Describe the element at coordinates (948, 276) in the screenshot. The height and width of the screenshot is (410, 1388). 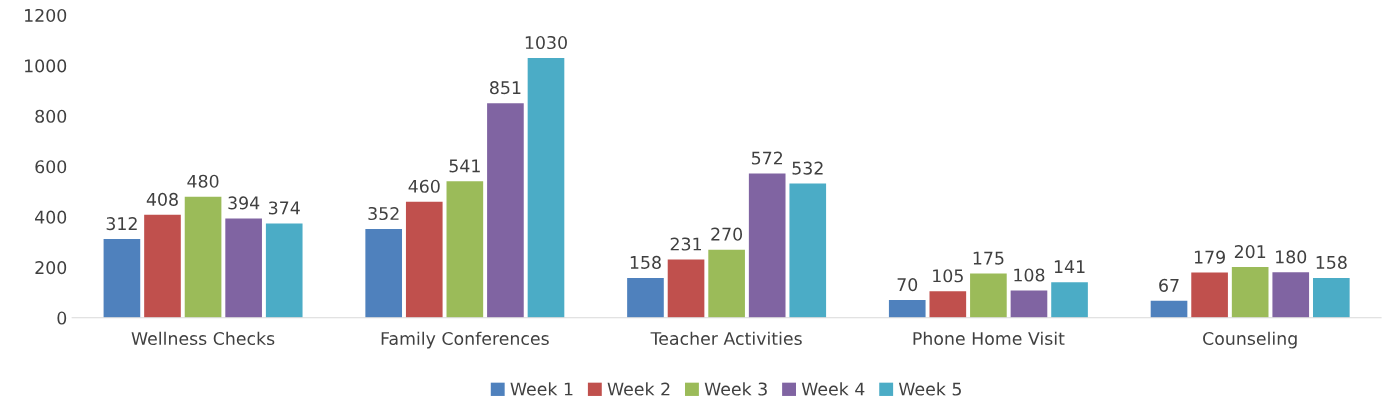
I see `data-label: 105` at that location.